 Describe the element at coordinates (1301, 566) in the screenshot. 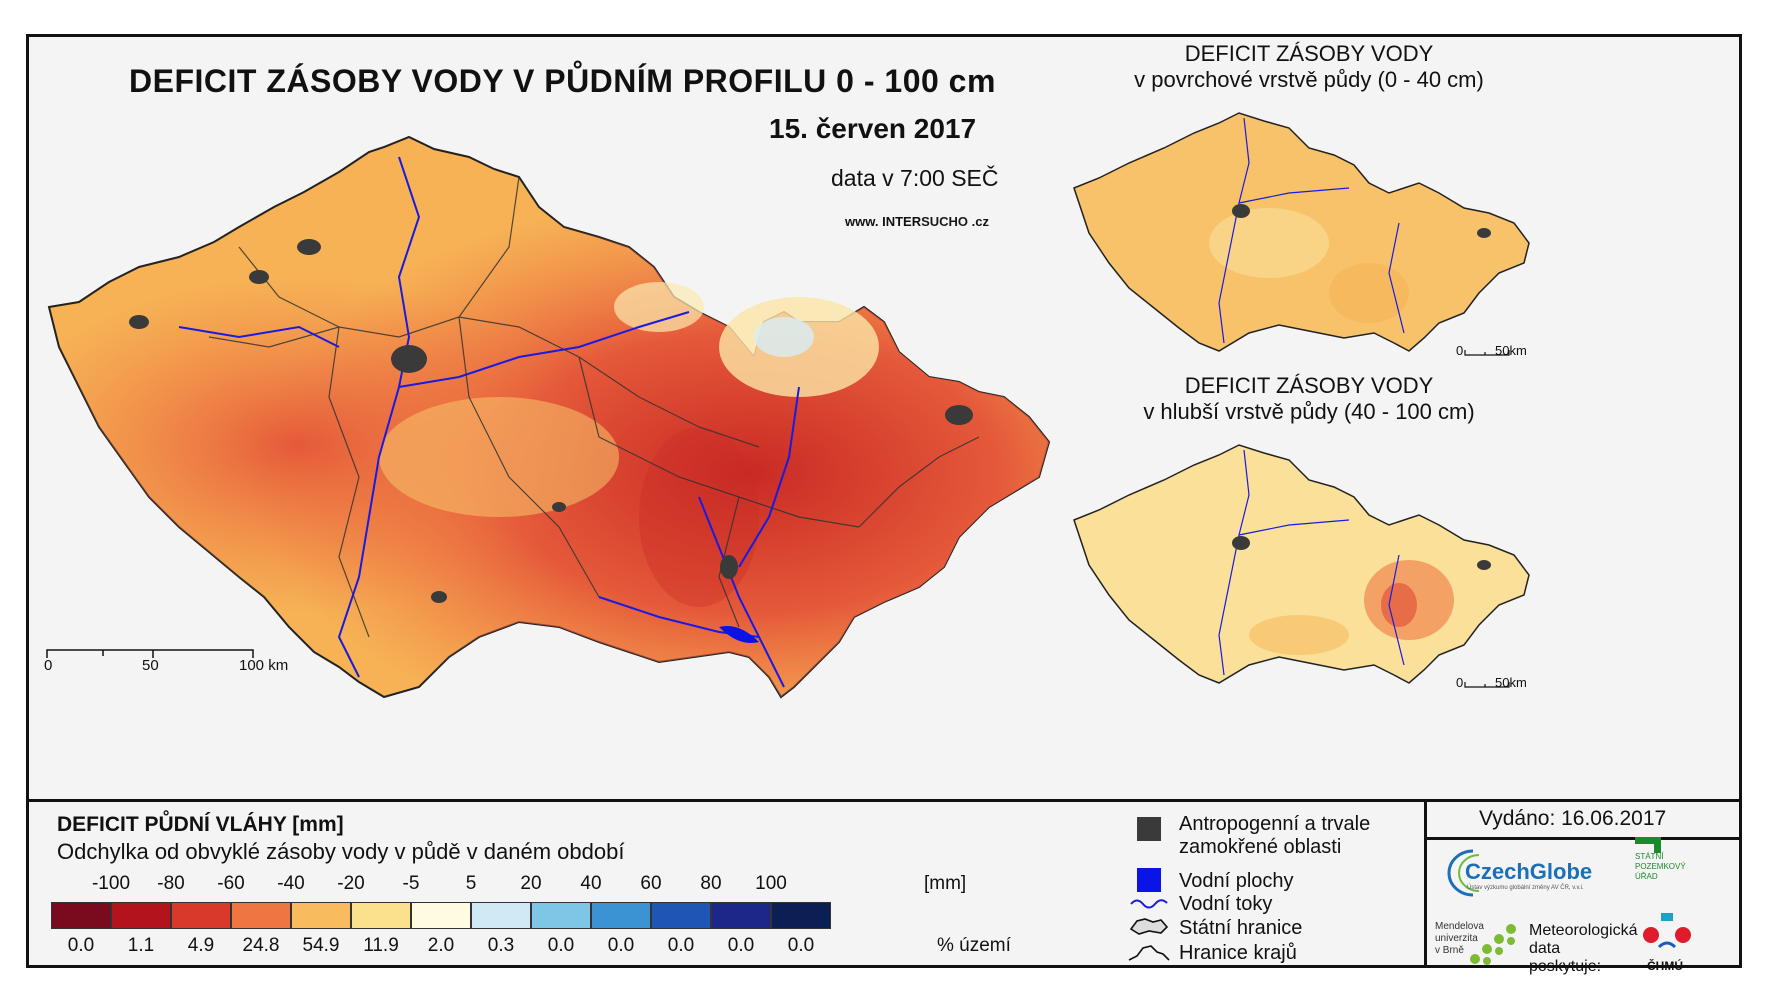

I see `inset-bottom-map` at that location.